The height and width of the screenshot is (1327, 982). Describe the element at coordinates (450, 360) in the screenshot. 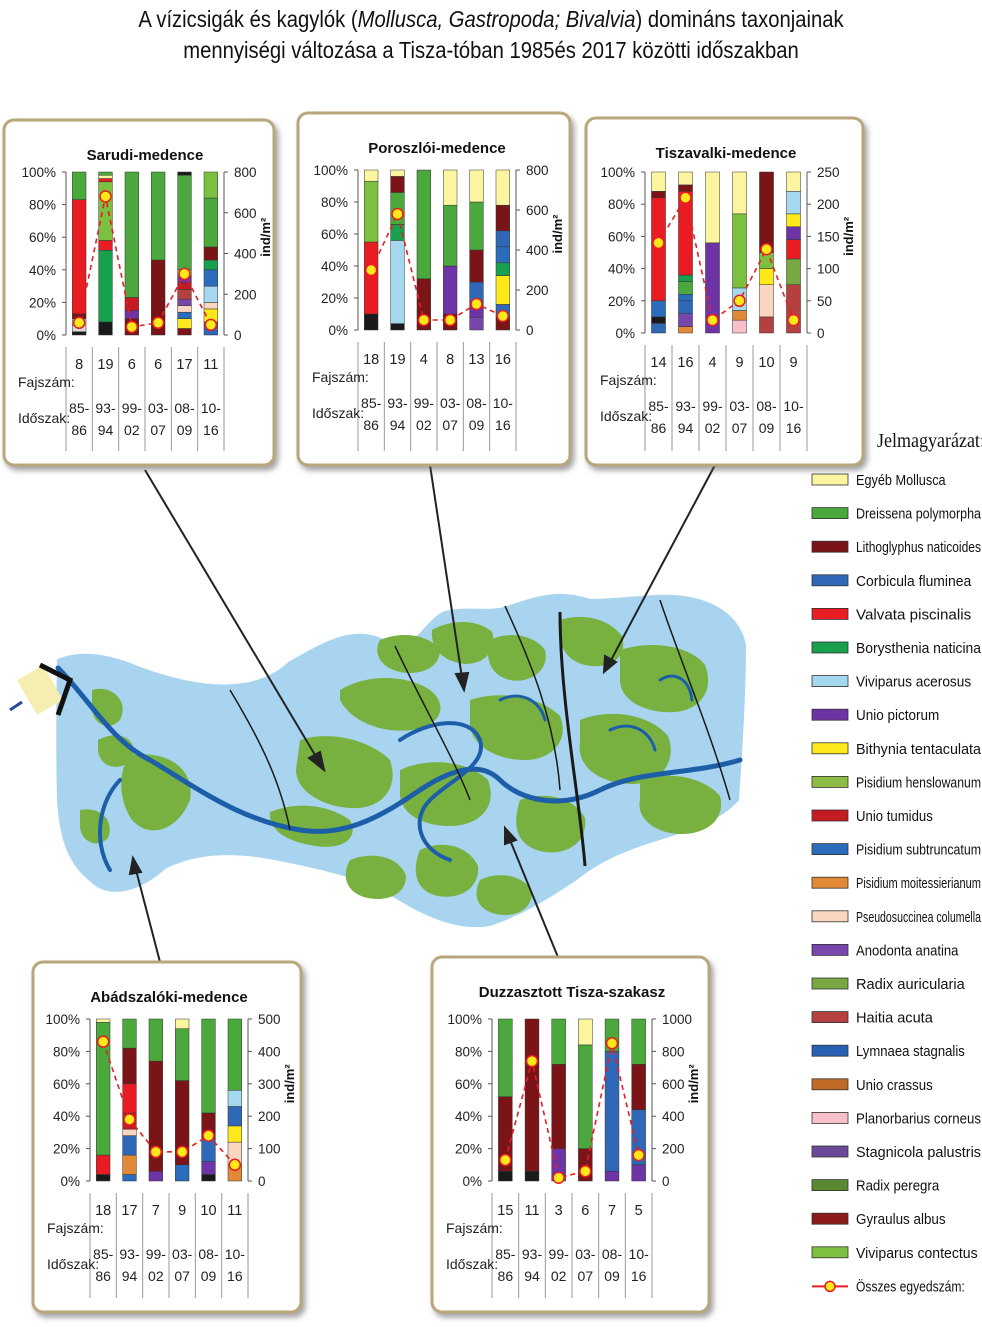

I see `species-count: 8` at that location.